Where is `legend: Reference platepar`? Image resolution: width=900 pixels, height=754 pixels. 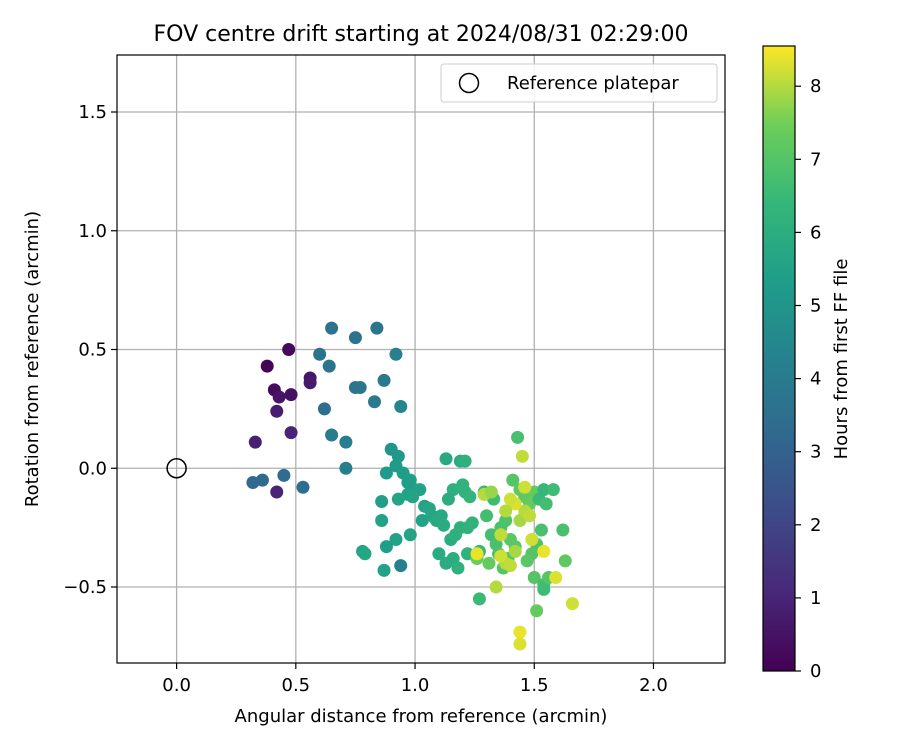
legend: Reference platepar is located at coordinates (579, 83).